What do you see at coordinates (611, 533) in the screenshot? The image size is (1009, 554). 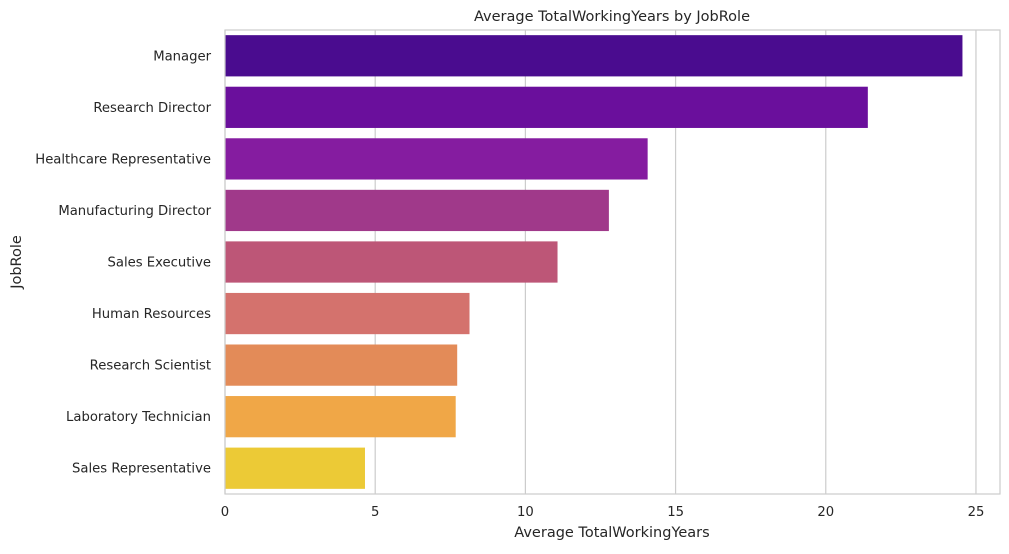 I see `x-axis-label: Average TotalWorkingYears` at bounding box center [611, 533].